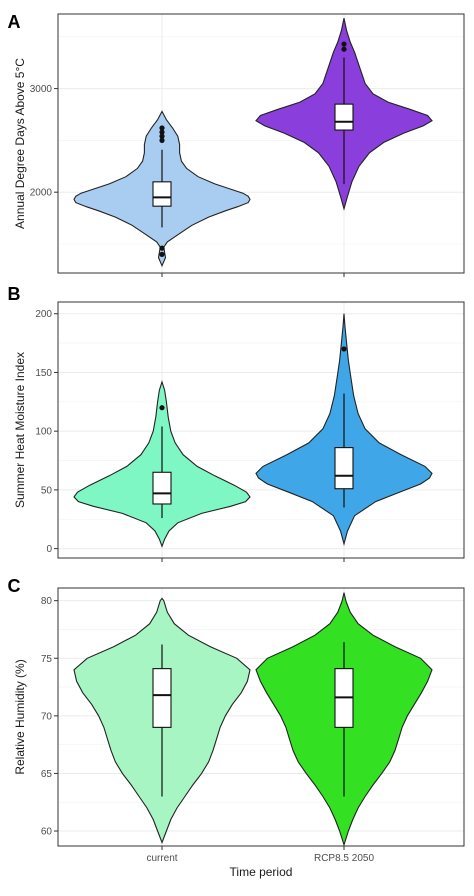  I want to click on y-tick-label: 0, so click(49, 549).